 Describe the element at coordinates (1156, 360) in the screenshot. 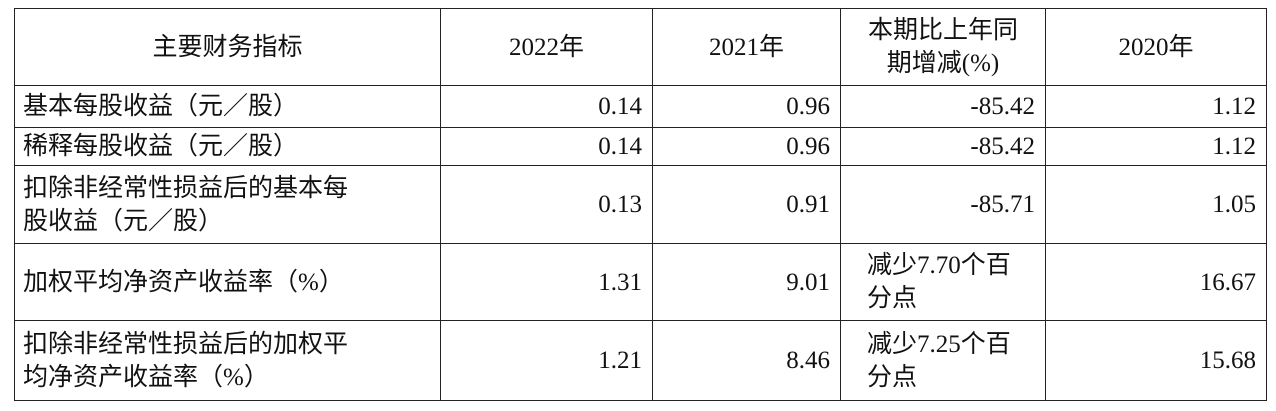

I see `value-cell: 15.68` at that location.